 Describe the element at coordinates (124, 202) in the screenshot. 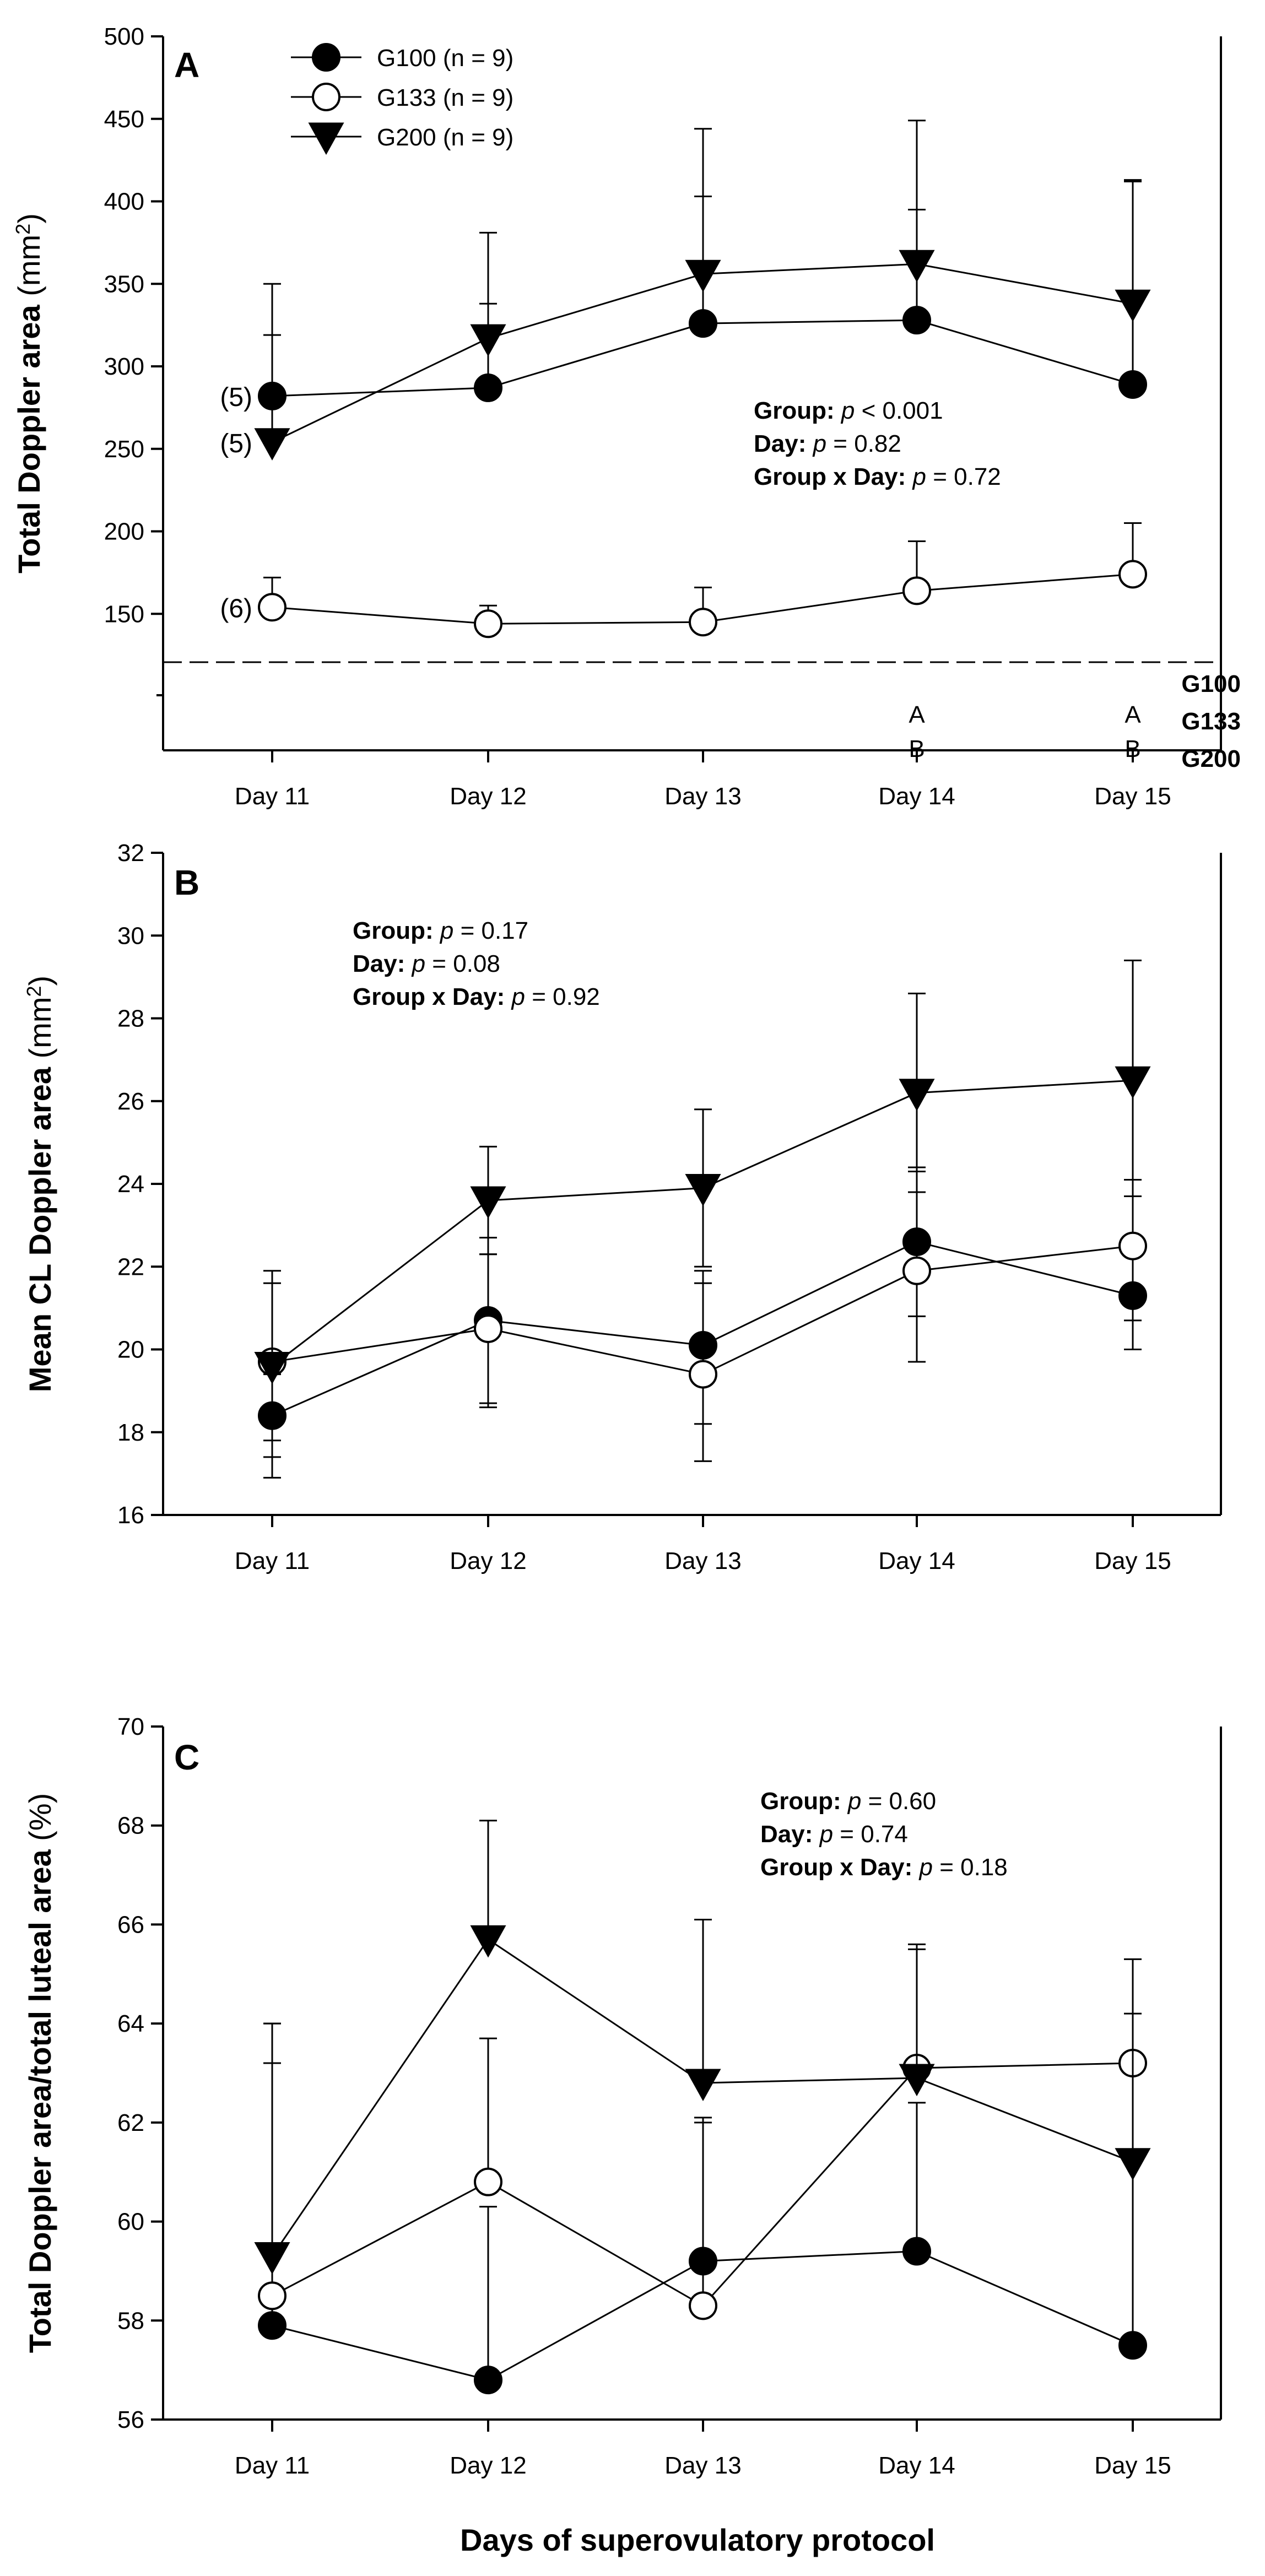

I see `y-tick-label: 400` at that location.